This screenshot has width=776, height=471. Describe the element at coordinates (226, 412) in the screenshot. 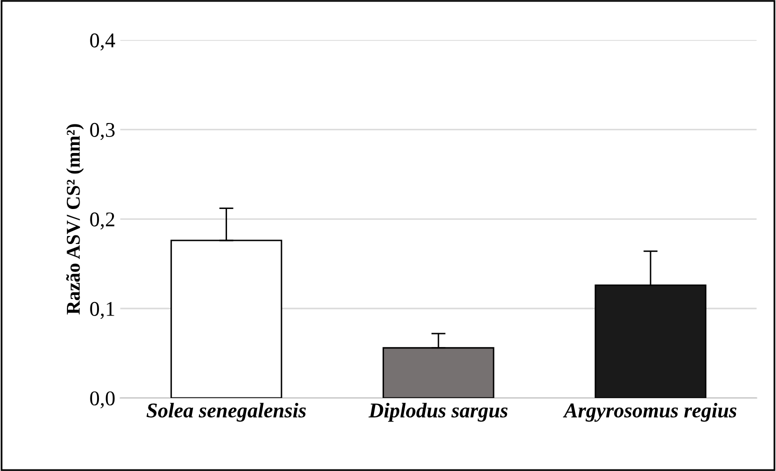

I see `x-tick-label: Solea senegalensis` at that location.